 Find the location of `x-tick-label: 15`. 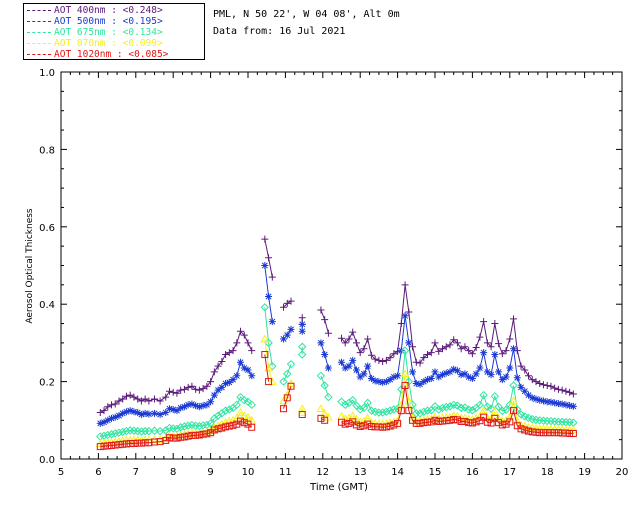

x-tick-label: 15 is located at coordinates (435, 472).